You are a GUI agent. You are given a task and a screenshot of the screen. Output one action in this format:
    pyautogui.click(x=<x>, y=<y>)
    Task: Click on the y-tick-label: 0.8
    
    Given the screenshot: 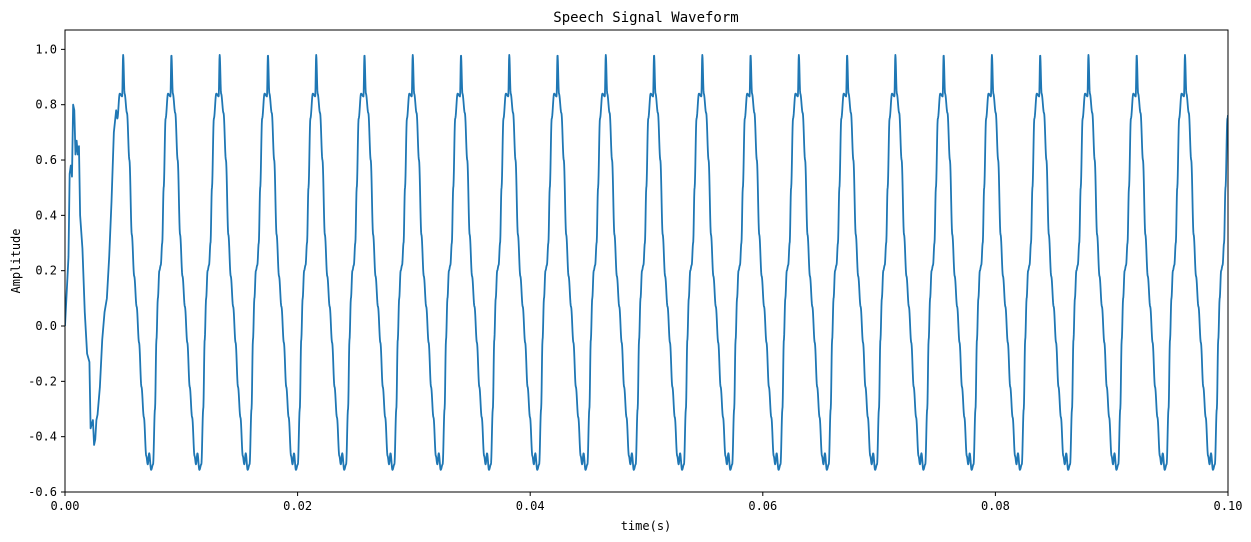 What is the action you would take?
    pyautogui.click(x=46, y=105)
    